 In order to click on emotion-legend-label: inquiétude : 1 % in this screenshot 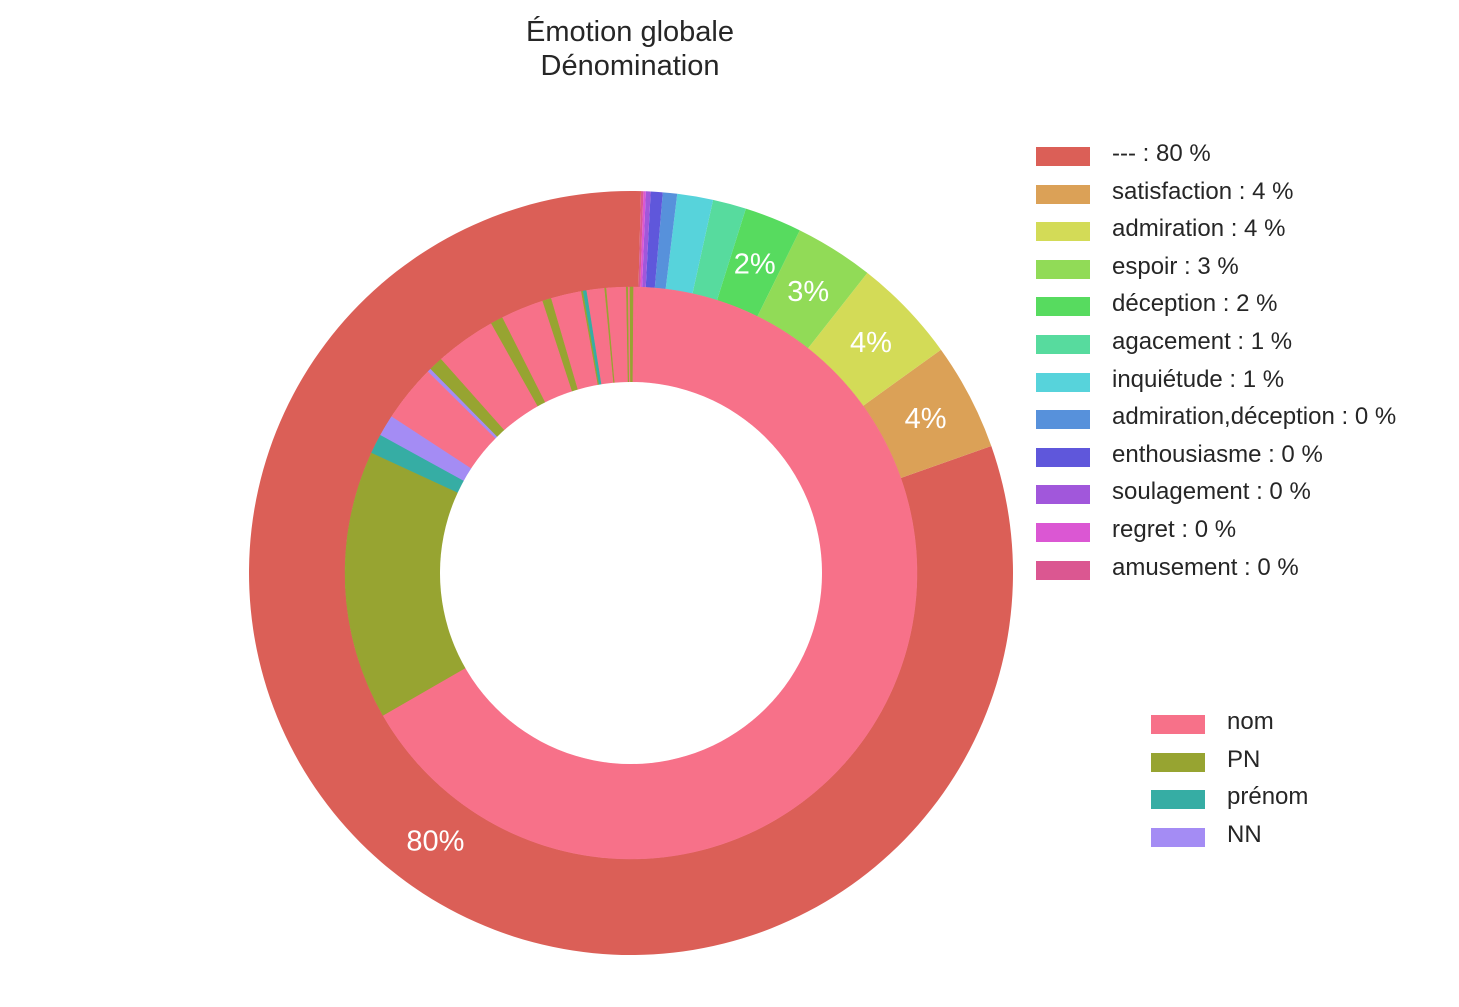, I will do `click(1198, 379)`.